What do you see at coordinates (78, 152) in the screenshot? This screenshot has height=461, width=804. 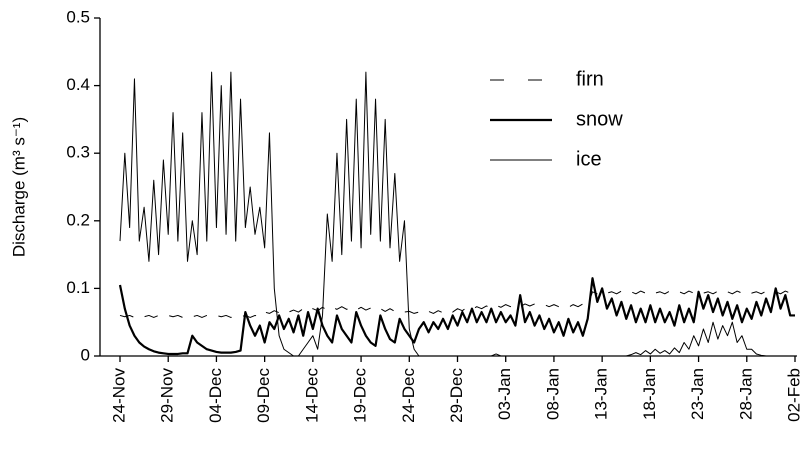 I see `y-tick-label: 0.3` at bounding box center [78, 152].